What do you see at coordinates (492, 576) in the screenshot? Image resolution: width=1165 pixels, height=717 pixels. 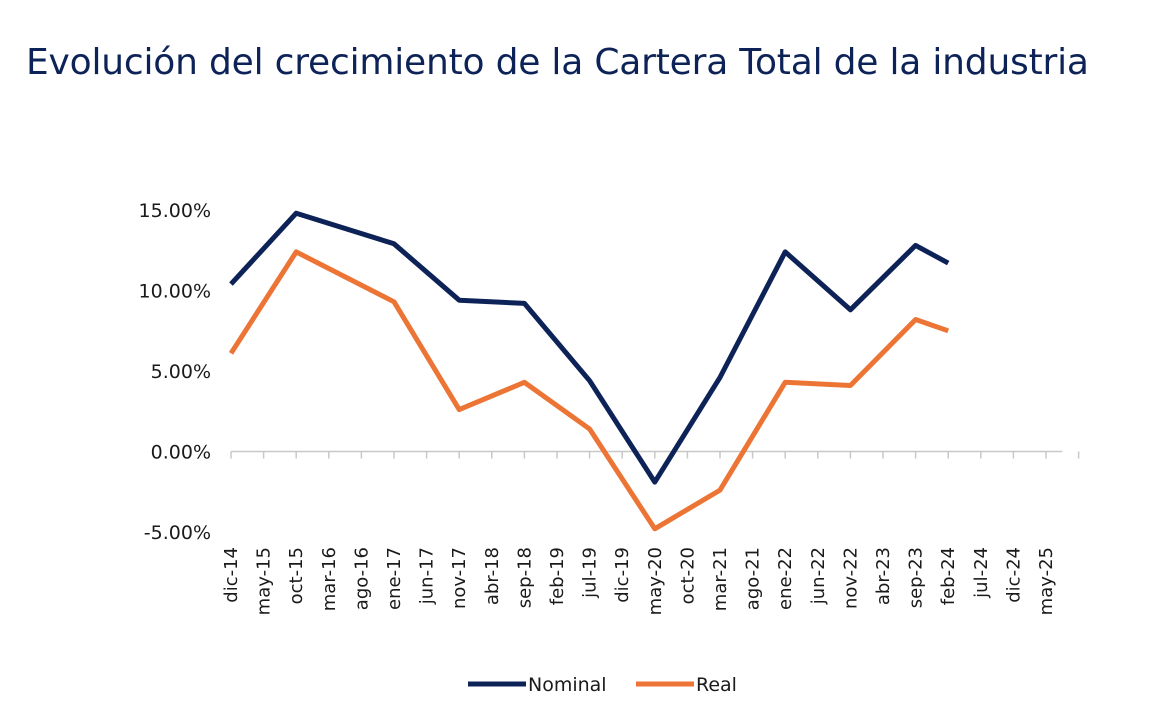 I see `x-tick-label: abr-18` at bounding box center [492, 576].